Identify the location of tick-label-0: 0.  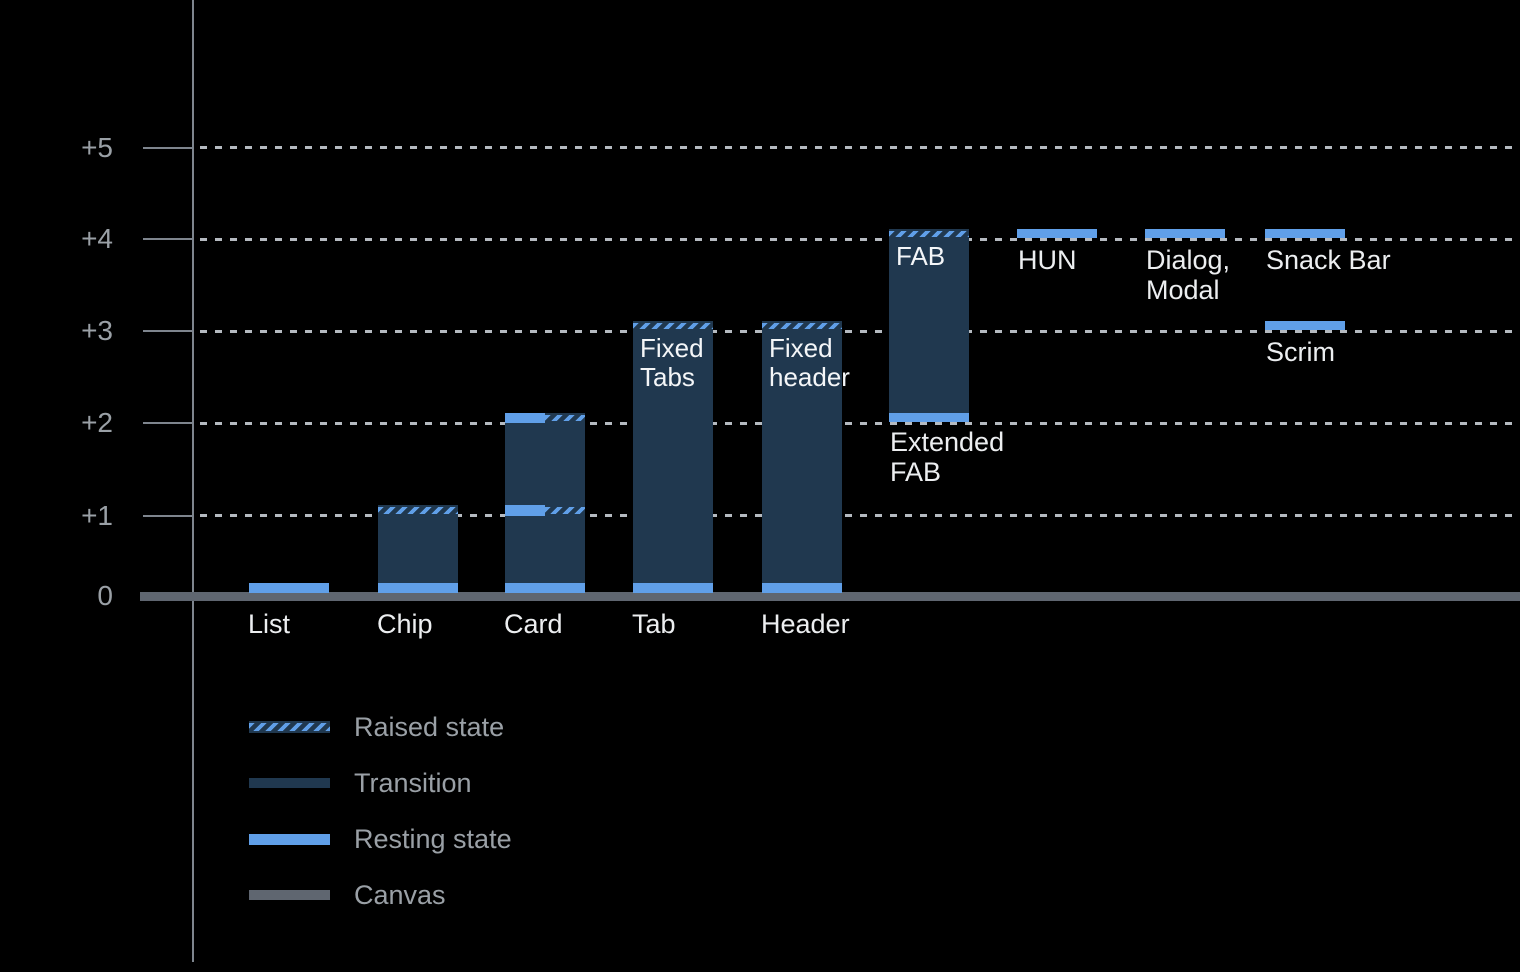
(105, 595).